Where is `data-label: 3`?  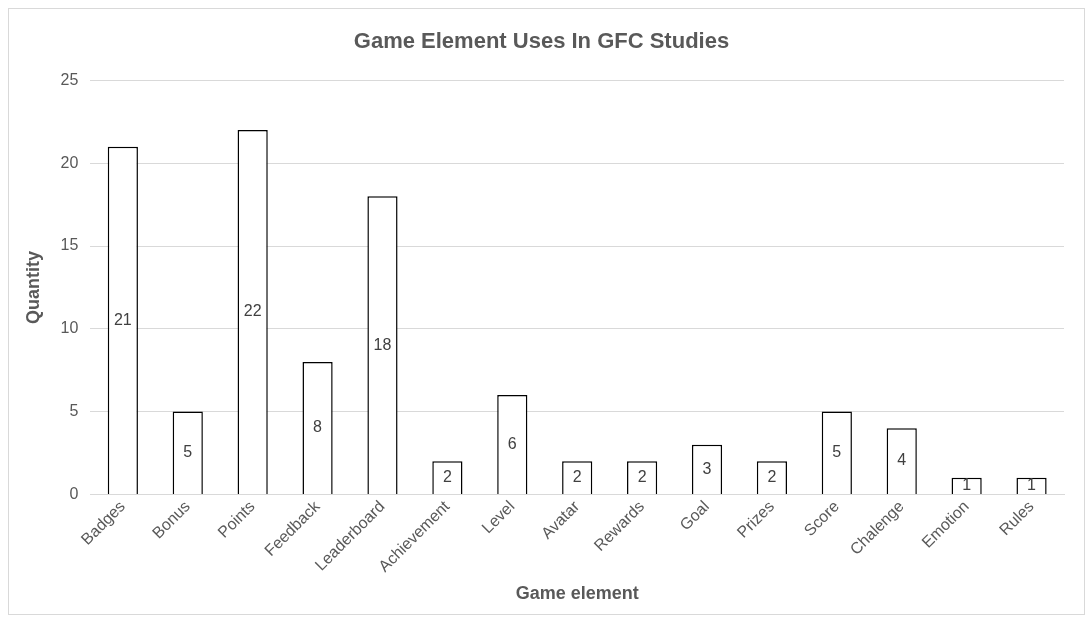 data-label: 3 is located at coordinates (707, 468).